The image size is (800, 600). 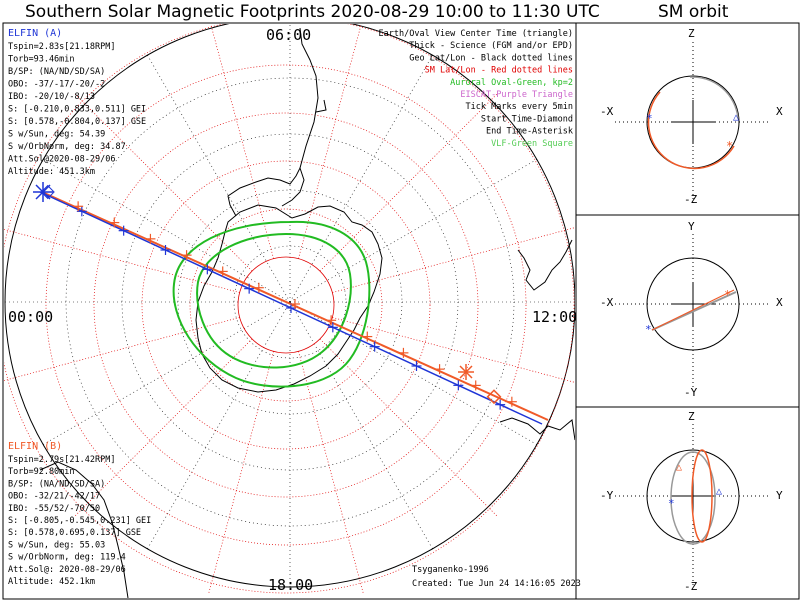 I want to click on orbit-path-a-xz, so click(x=714, y=97).